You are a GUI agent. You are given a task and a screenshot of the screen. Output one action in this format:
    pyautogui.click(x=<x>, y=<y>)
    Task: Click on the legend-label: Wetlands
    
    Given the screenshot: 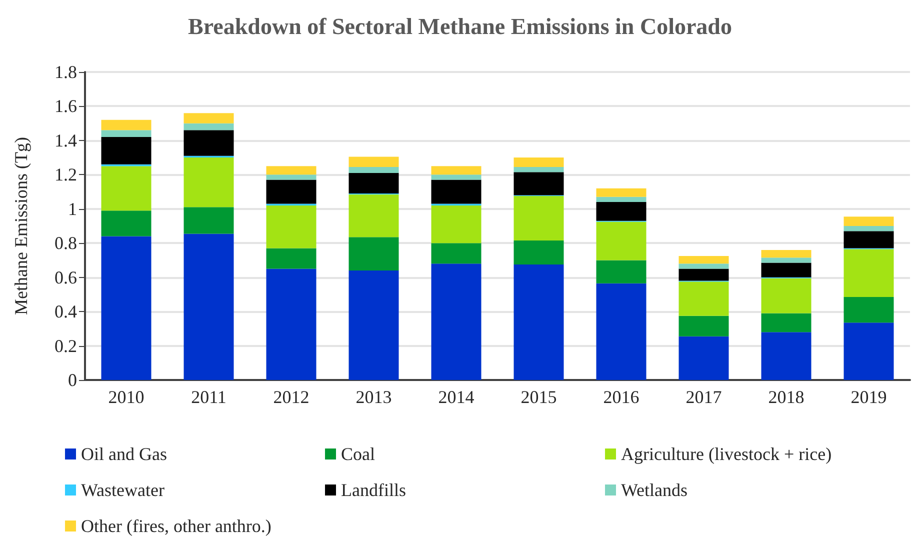 What is the action you would take?
    pyautogui.click(x=654, y=490)
    